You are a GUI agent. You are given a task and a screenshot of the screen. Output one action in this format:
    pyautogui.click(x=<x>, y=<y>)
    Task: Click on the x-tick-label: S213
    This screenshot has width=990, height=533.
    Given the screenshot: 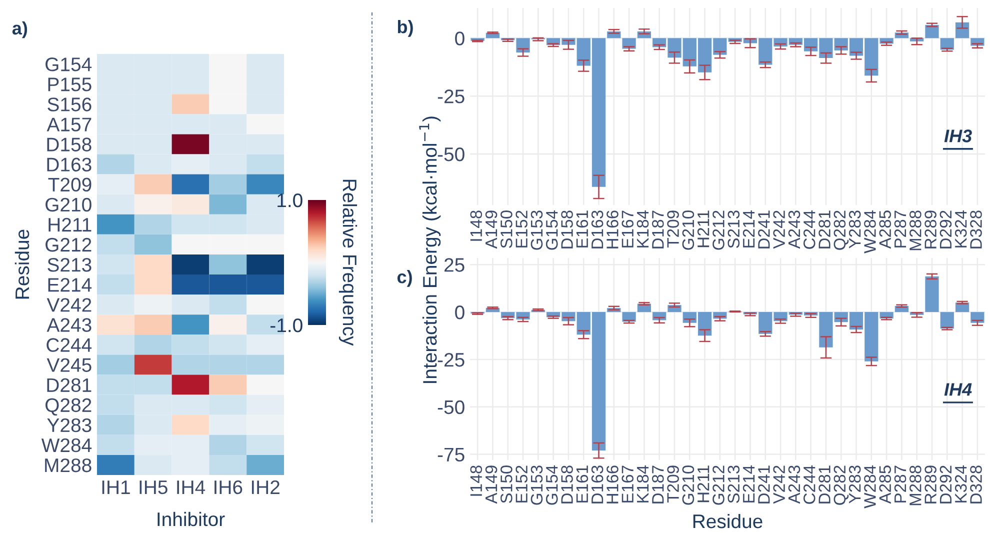 What is the action you would take?
    pyautogui.click(x=734, y=229)
    